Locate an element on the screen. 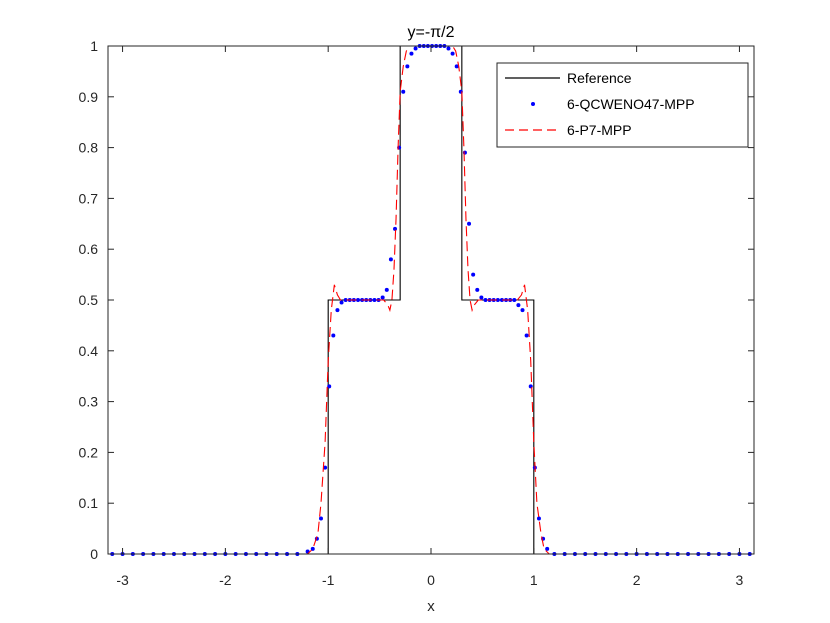 The width and height of the screenshot is (830, 623). legend-swatch-qcweno is located at coordinates (533, 104).